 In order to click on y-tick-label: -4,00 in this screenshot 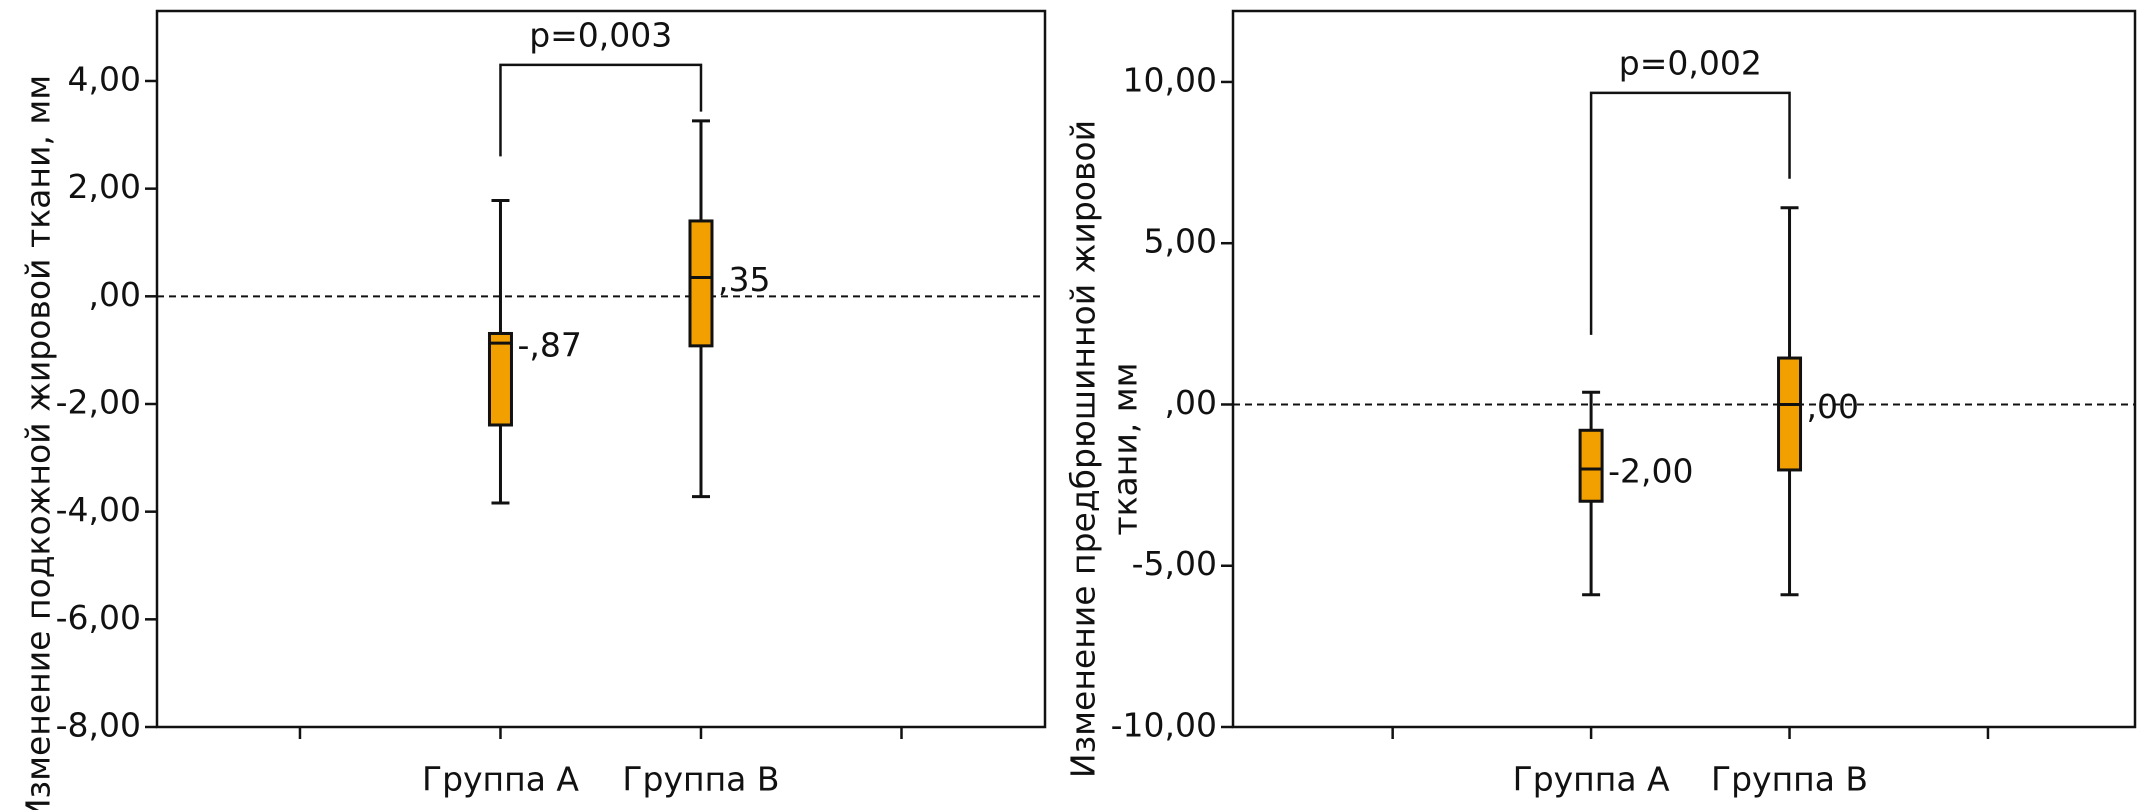, I will do `click(98, 509)`.